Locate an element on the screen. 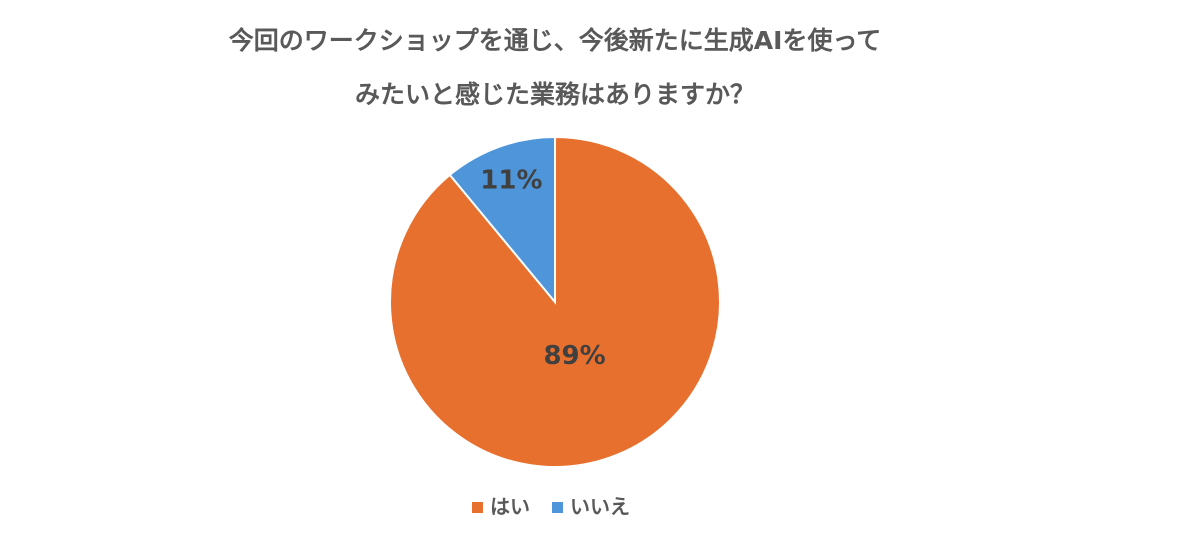 This screenshot has width=1200, height=540. pie-slice is located at coordinates (502, 220).